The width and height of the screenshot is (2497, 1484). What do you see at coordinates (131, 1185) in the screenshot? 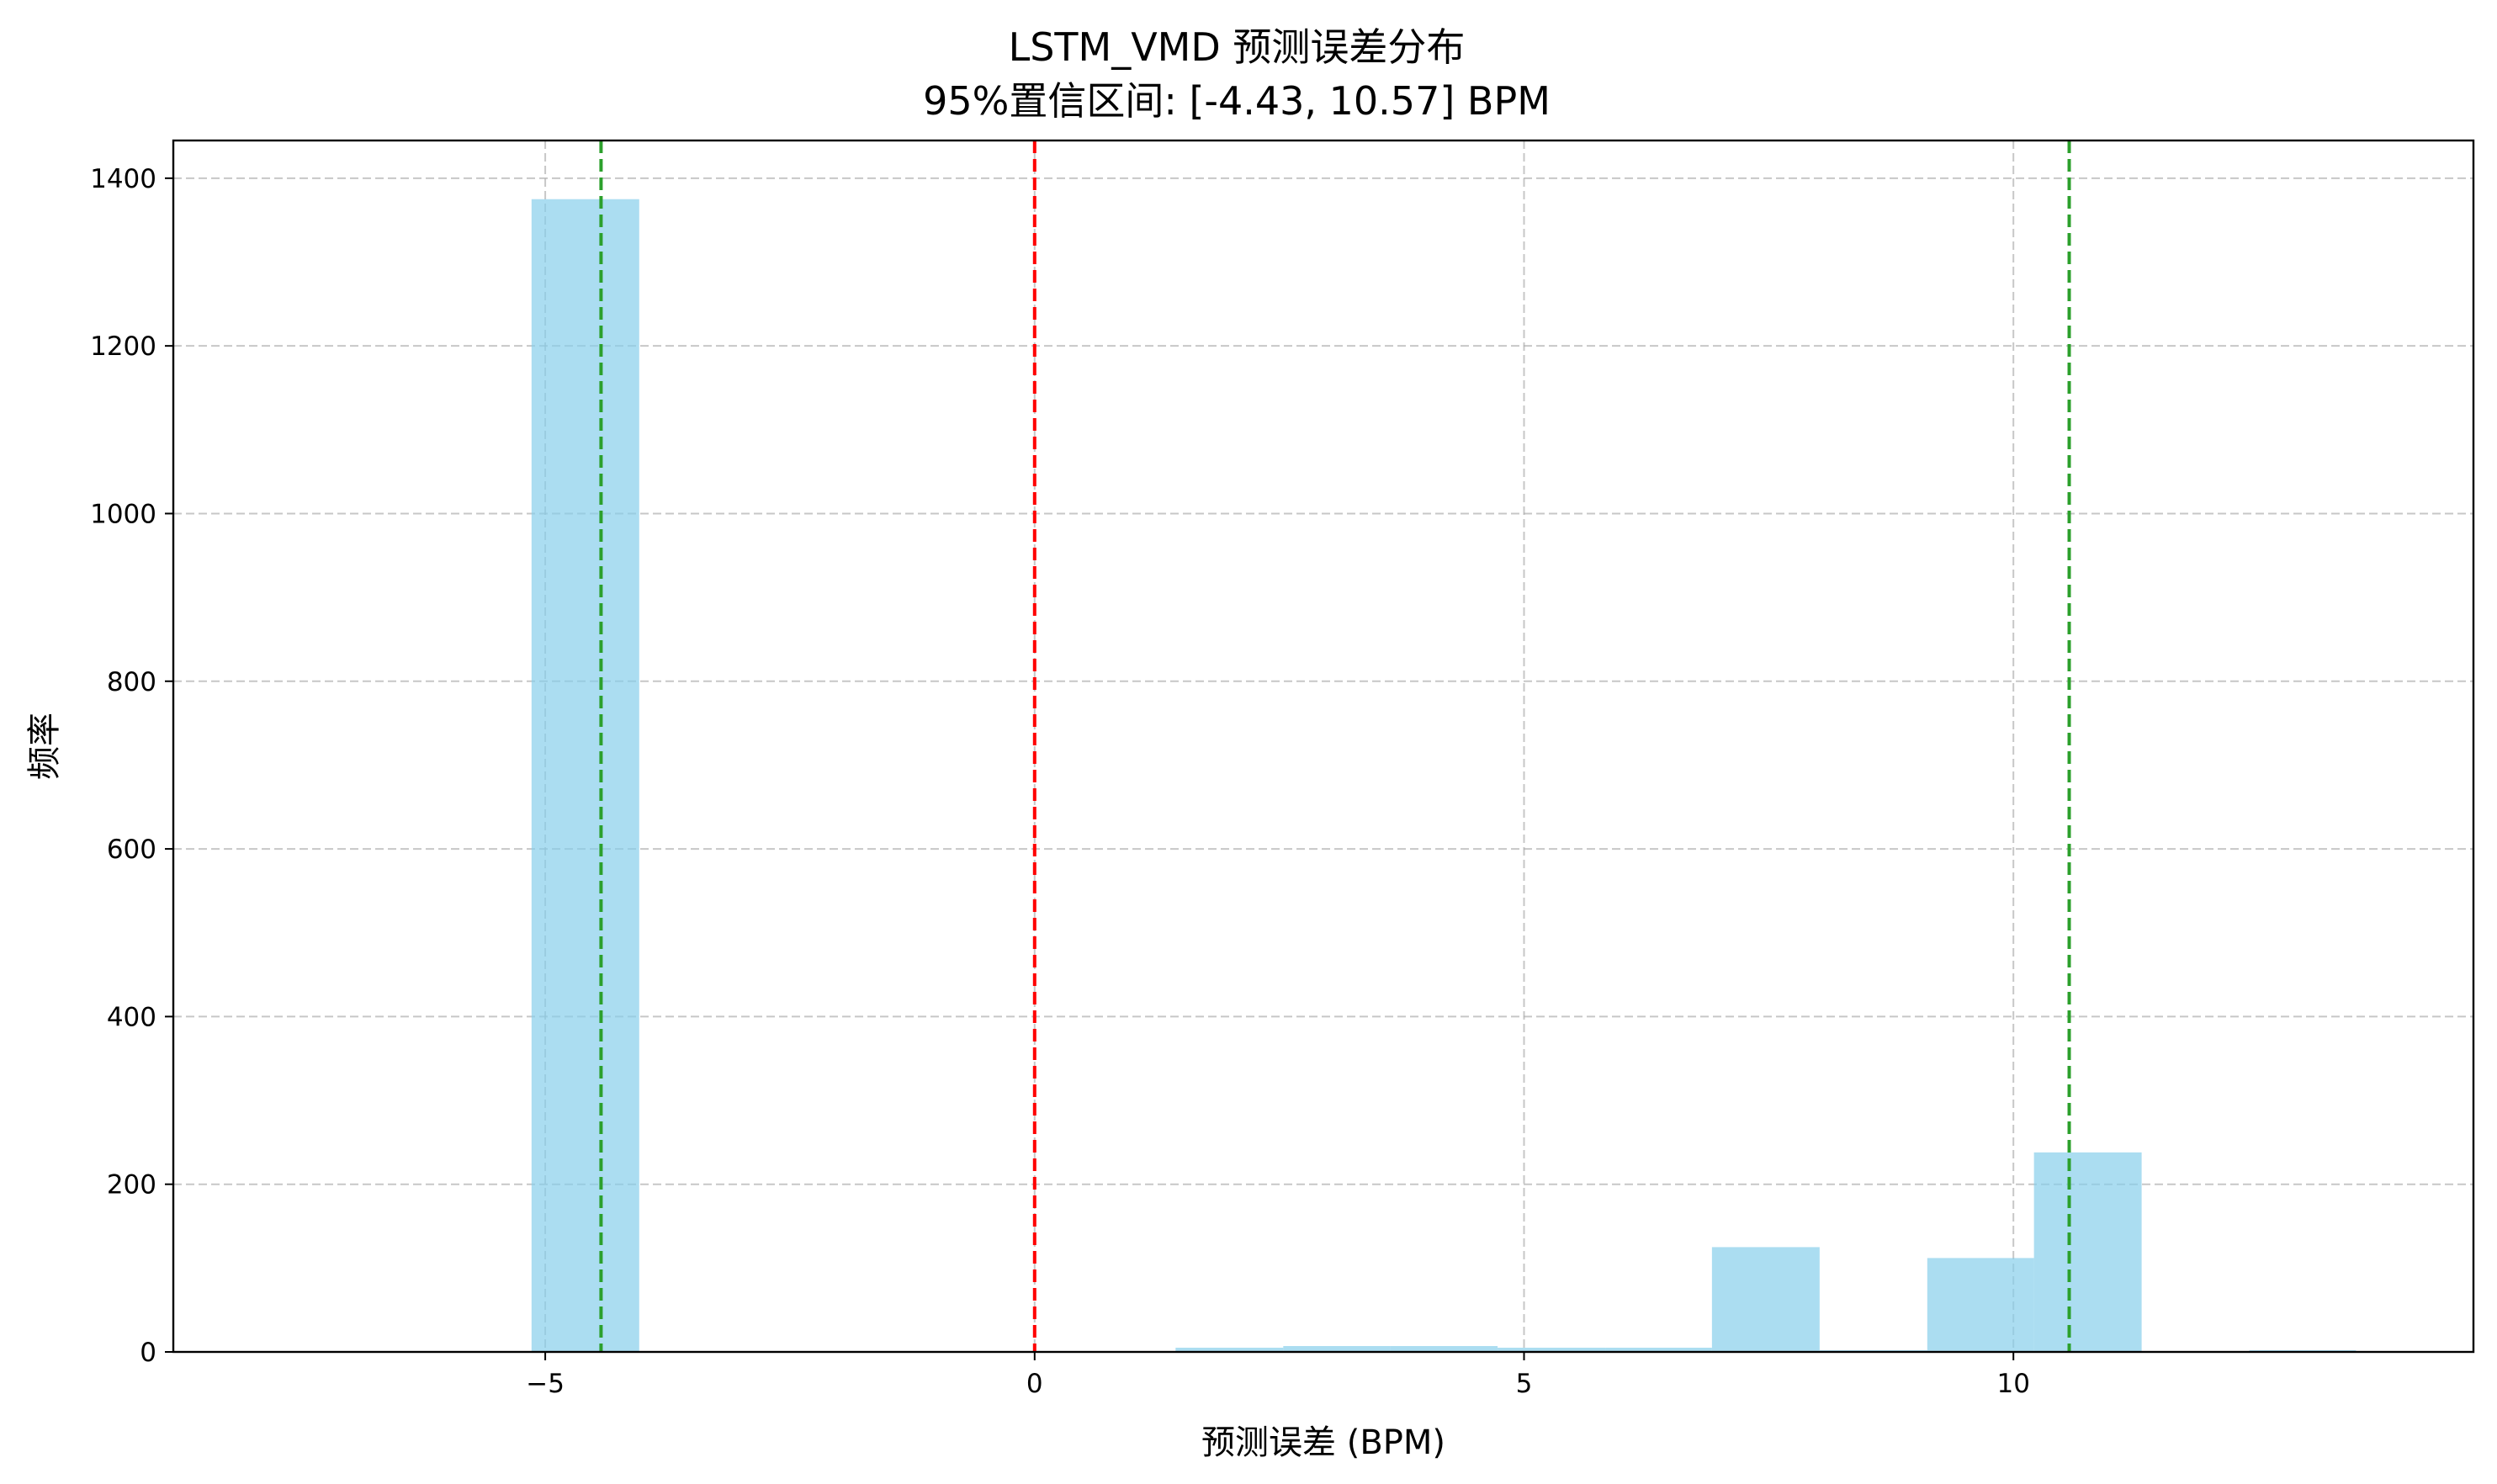
I see `y-tick-label: 200` at bounding box center [131, 1185].